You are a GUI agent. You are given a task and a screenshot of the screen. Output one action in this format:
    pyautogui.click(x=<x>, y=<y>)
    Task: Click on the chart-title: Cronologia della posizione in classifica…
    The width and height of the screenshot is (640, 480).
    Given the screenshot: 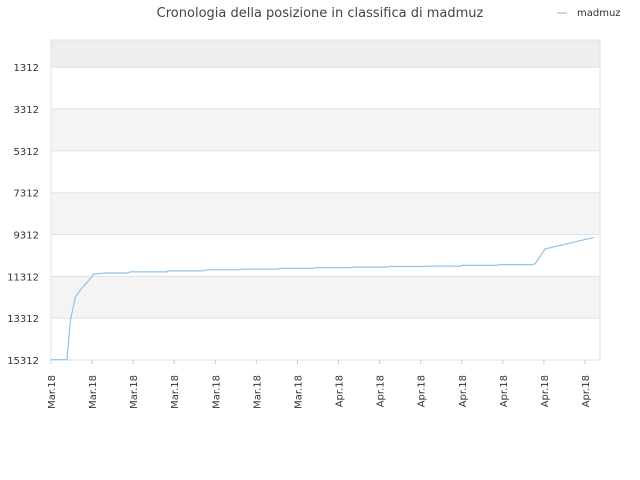 What is the action you would take?
    pyautogui.click(x=320, y=13)
    